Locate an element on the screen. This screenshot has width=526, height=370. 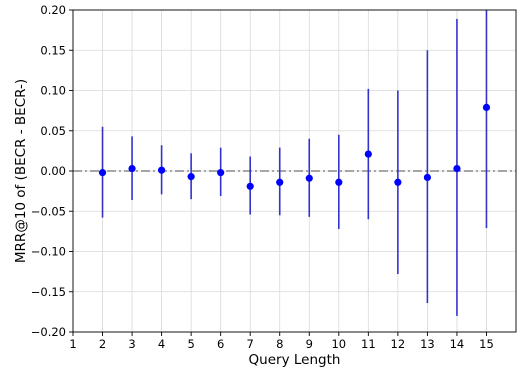
x-tick-label: 14 is located at coordinates (457, 344).